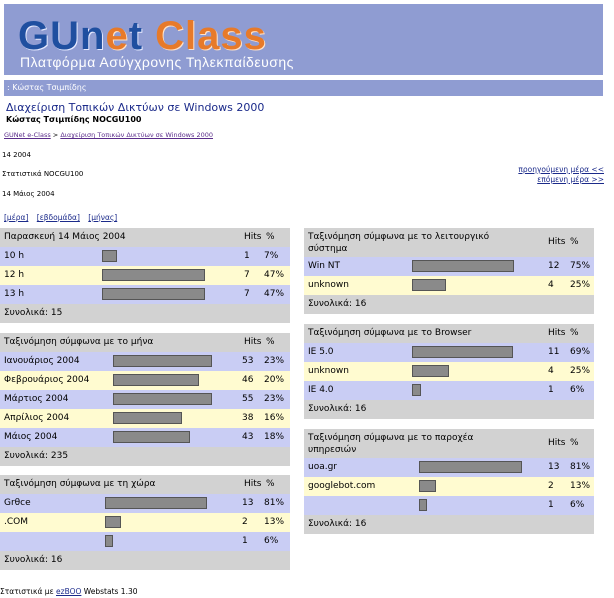 The image size is (614, 598). I want to click on row-label: googlebot.com, so click(342, 486).